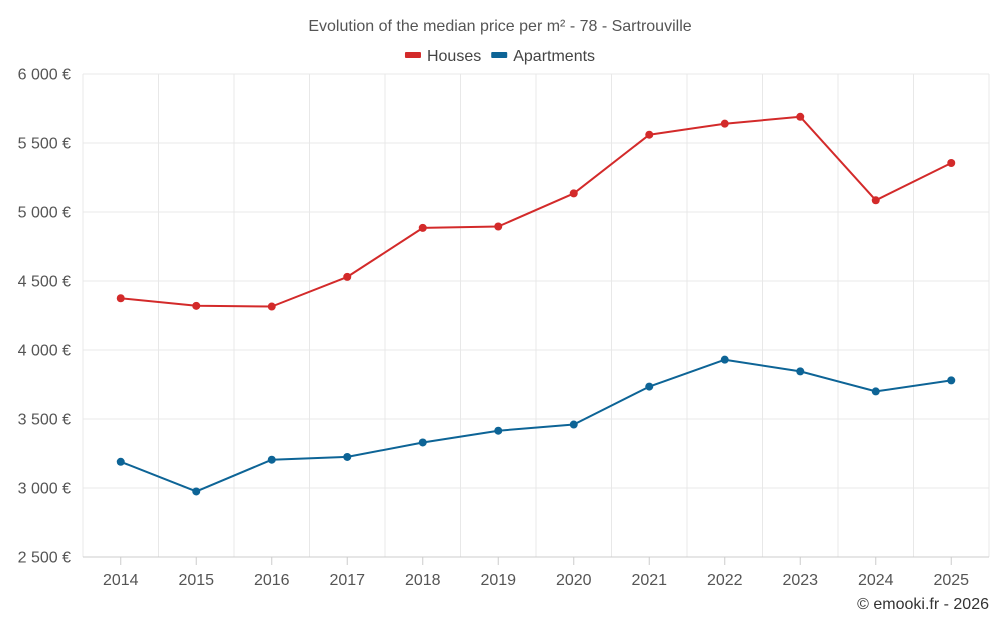 This screenshot has width=1000, height=625. I want to click on data-point-apartments-2023, so click(800, 371).